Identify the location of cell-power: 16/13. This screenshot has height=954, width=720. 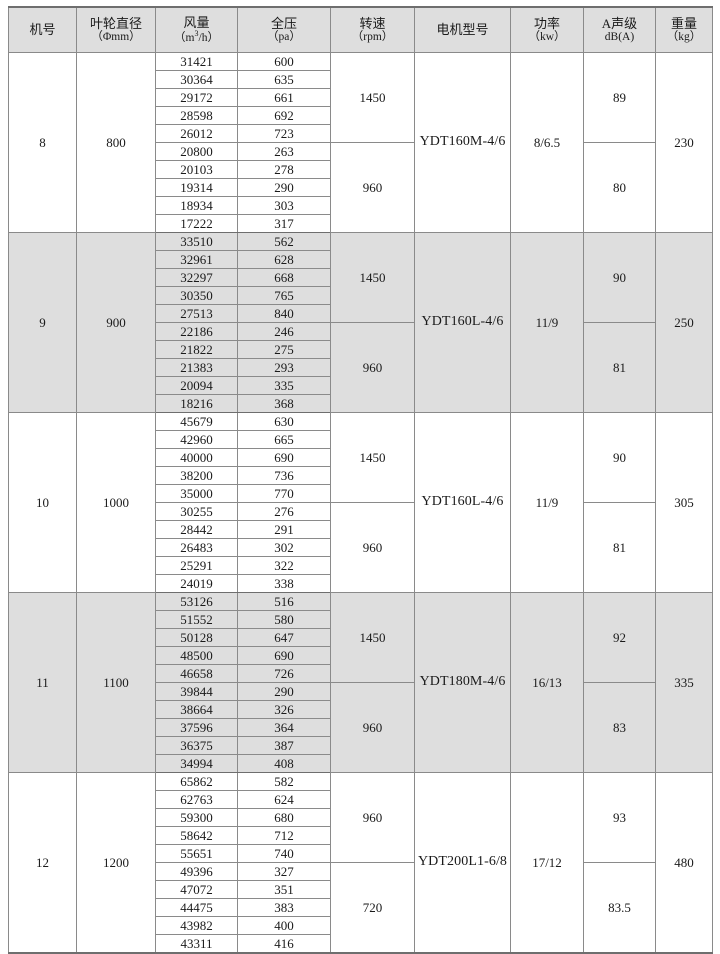
(547, 682).